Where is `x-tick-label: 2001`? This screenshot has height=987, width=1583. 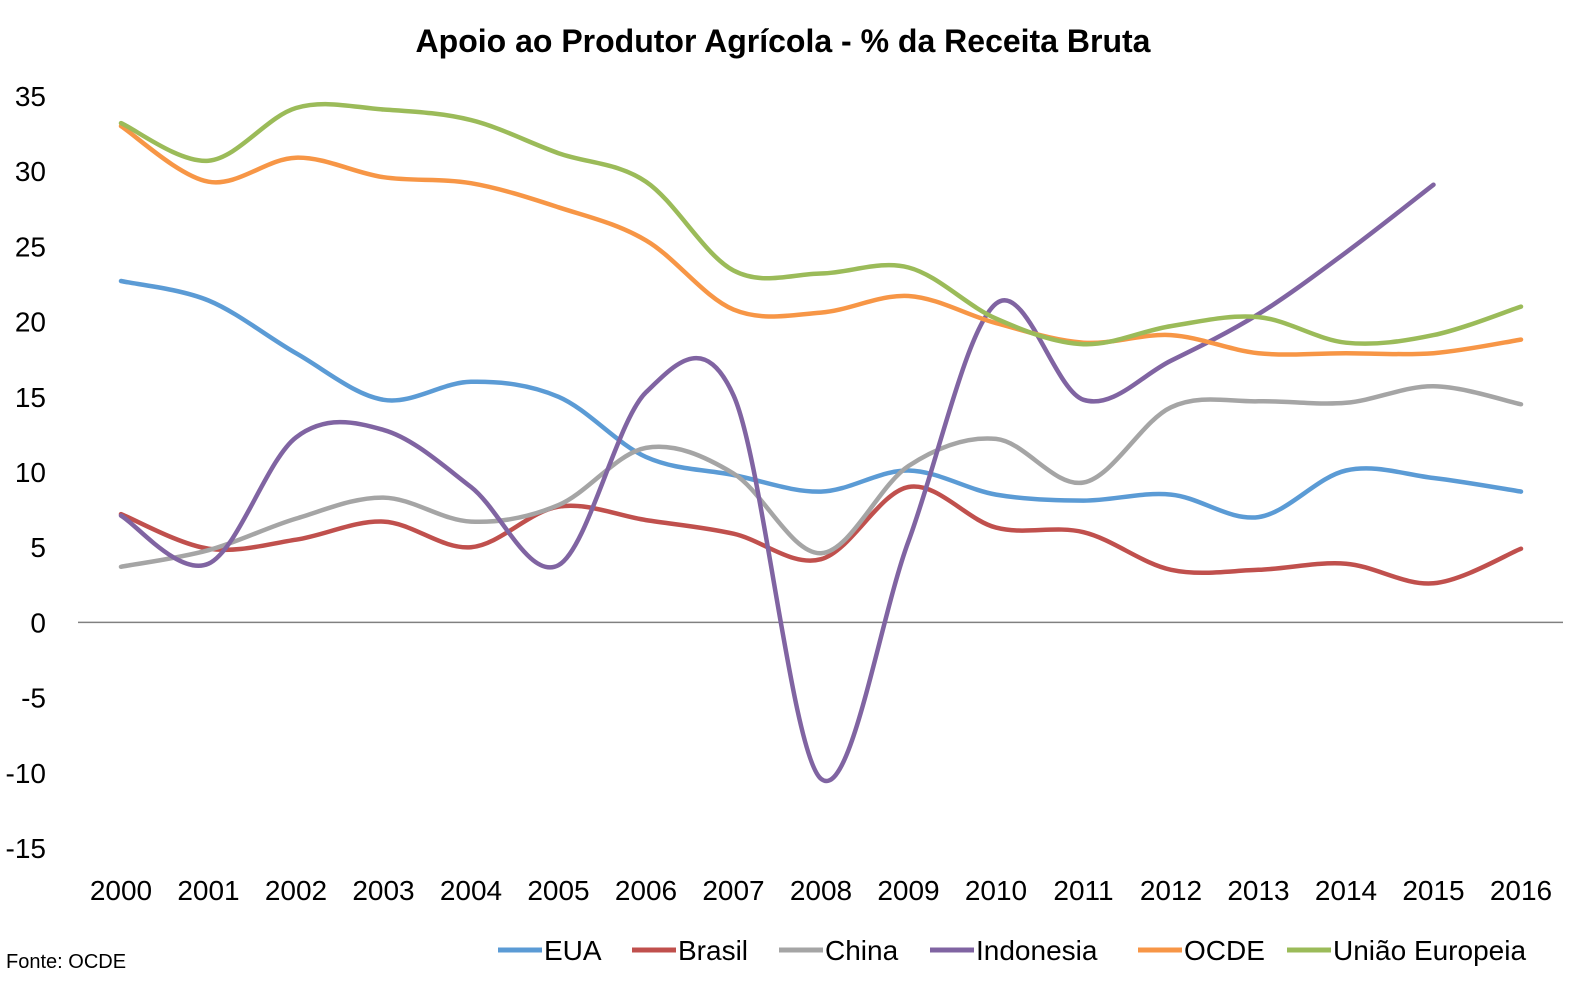 x-tick-label: 2001 is located at coordinates (208, 890).